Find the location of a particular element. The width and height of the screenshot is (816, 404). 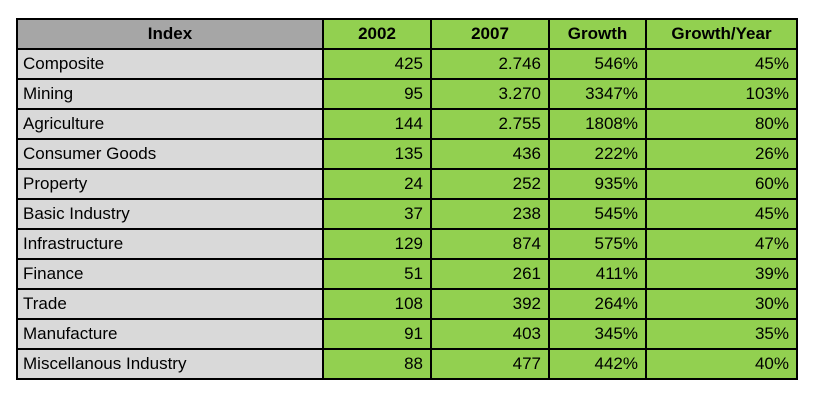

cell-growth: 3347% is located at coordinates (597, 94).